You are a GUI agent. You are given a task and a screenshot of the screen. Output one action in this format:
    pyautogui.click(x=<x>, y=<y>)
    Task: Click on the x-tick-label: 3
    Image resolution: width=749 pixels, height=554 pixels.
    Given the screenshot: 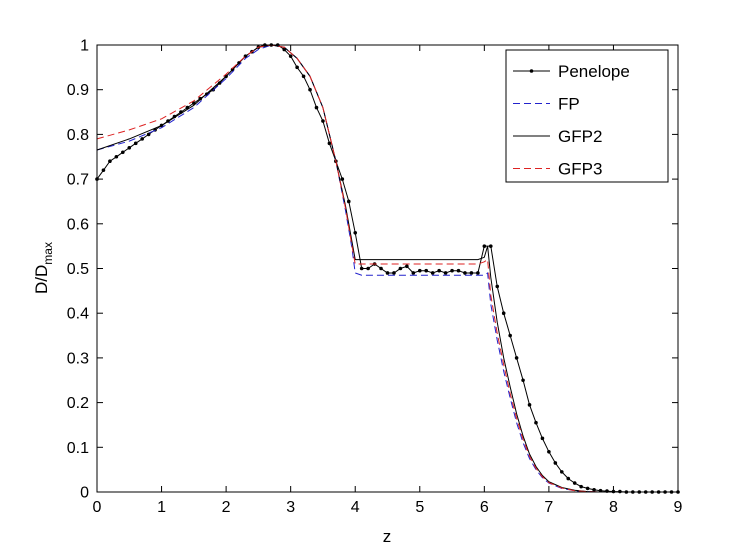 What is the action you would take?
    pyautogui.click(x=290, y=507)
    